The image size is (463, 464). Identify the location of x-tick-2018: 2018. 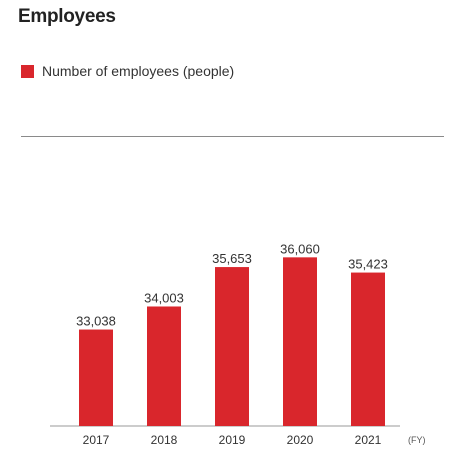
(164, 440).